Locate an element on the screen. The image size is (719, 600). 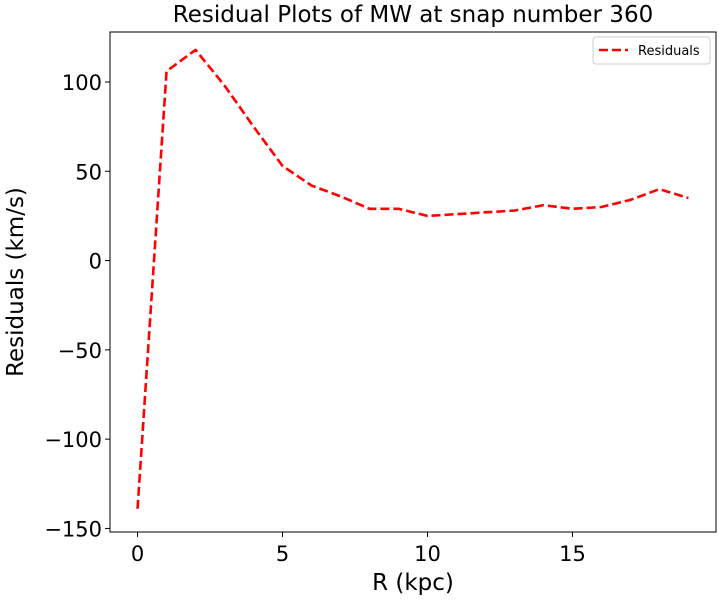
legend: Residuals is located at coordinates (651, 50).